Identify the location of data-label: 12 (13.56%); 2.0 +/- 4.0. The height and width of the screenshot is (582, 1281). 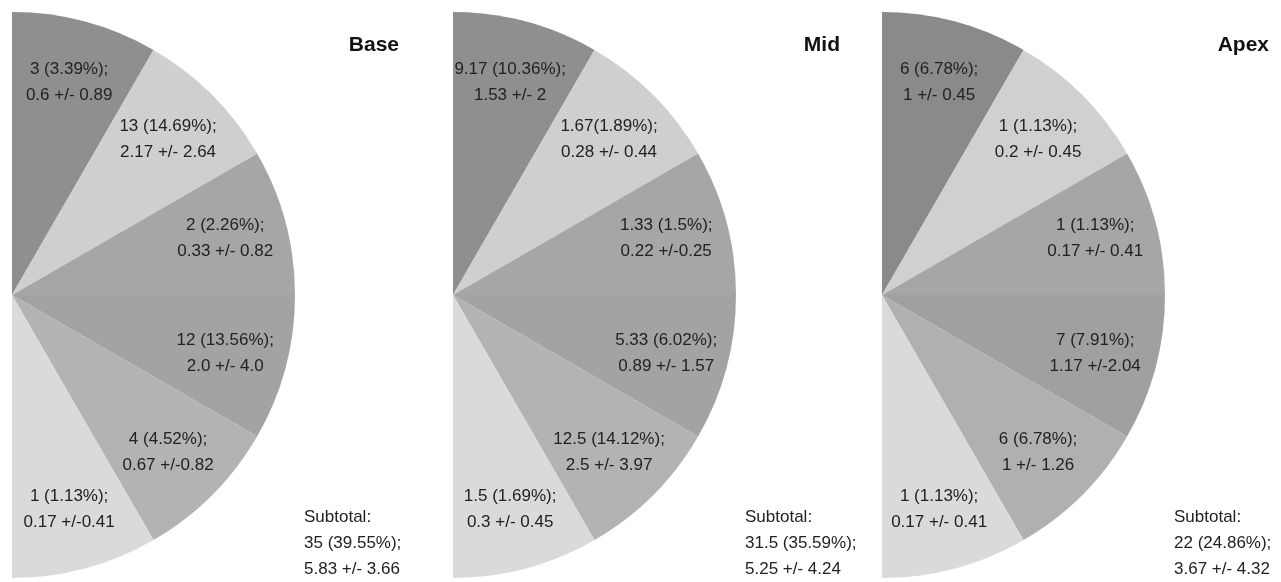
(225, 352).